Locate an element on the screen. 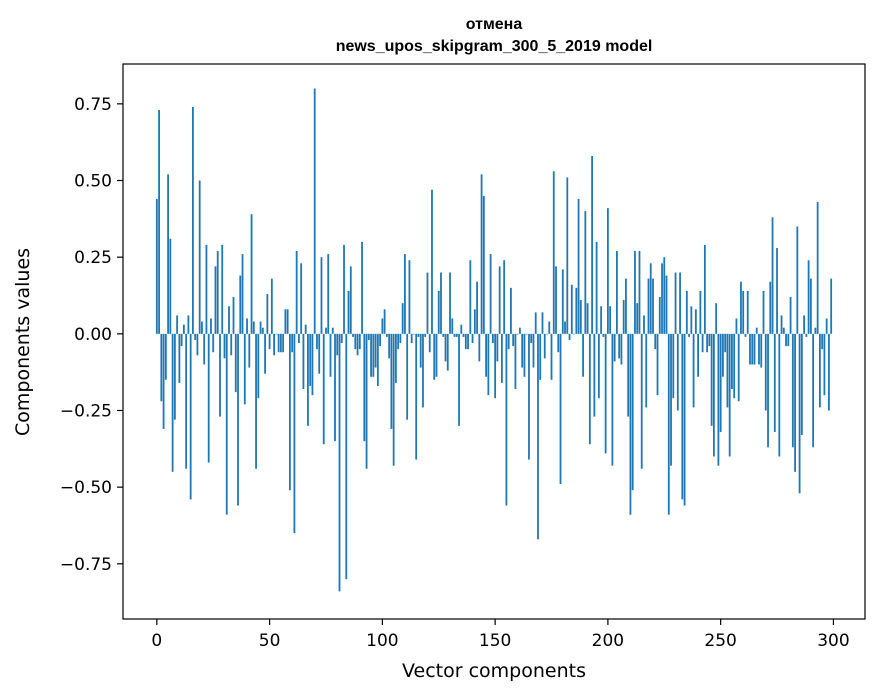  y-tick-label: 0.75 is located at coordinates (93, 105).